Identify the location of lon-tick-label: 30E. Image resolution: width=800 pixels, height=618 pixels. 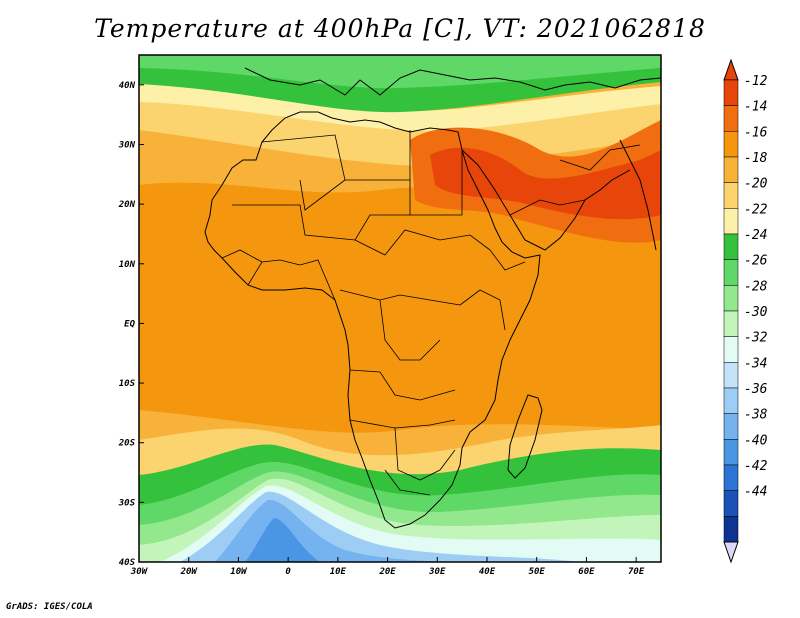
(437, 572).